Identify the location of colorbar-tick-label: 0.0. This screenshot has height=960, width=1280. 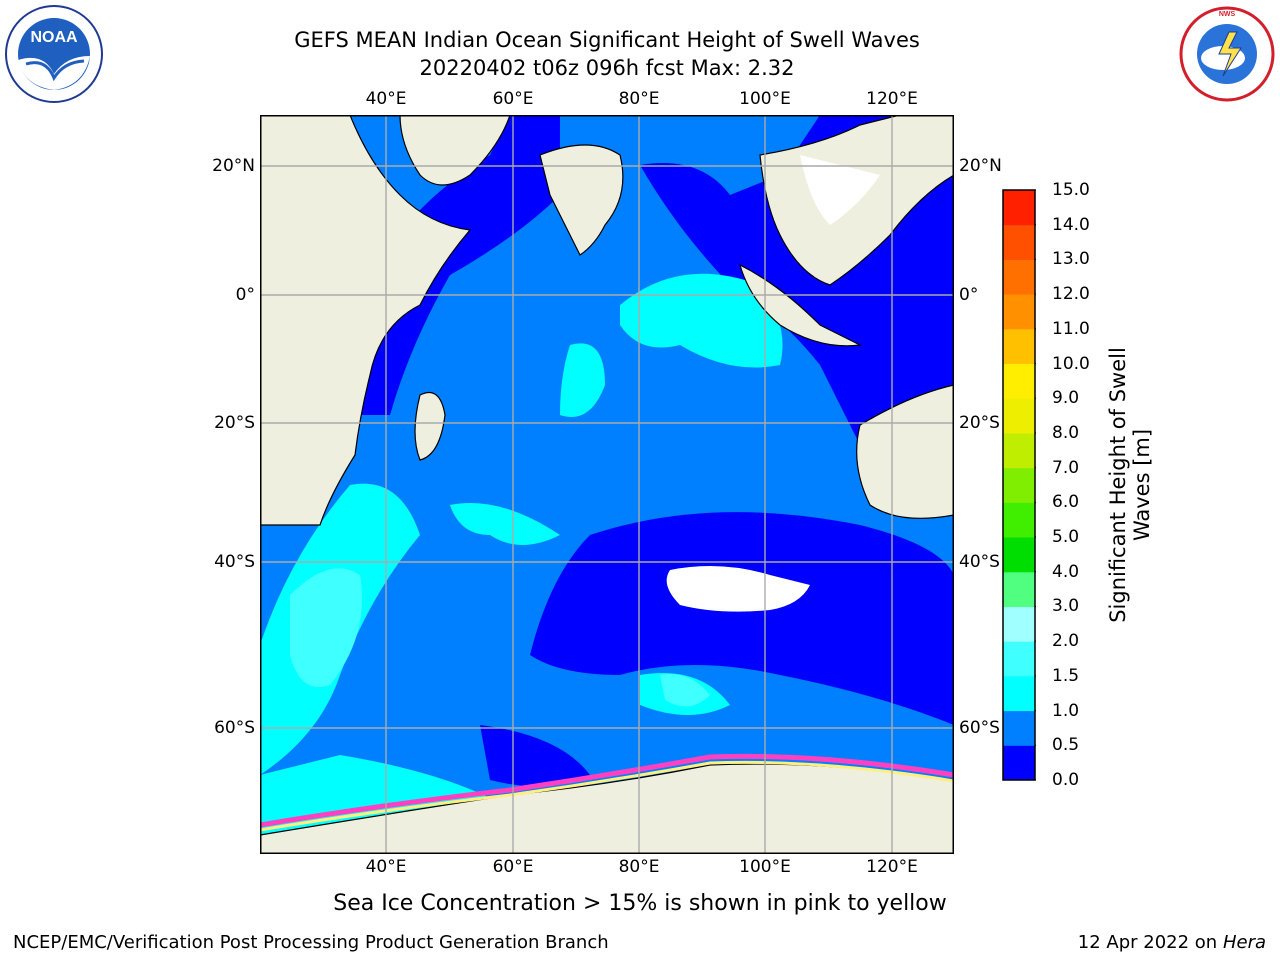
(1066, 780).